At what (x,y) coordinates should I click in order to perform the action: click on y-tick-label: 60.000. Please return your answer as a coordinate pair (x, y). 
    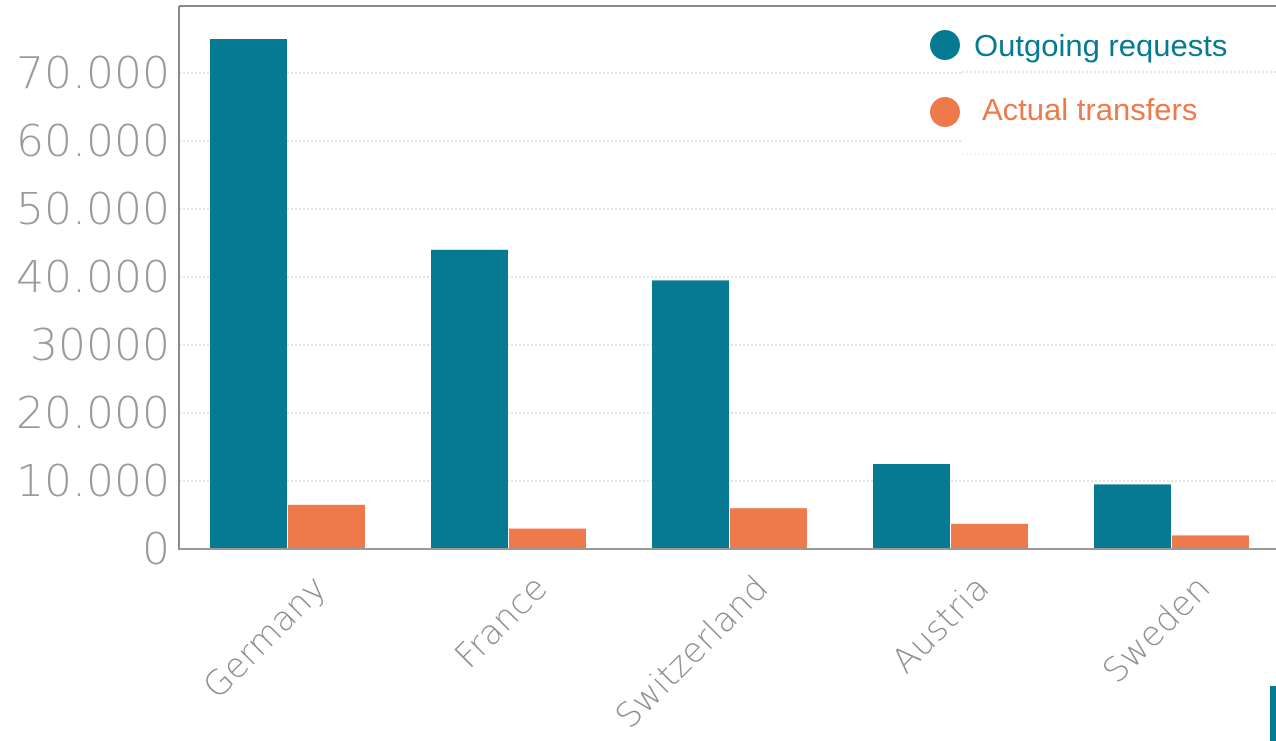
    Looking at the image, I should click on (93, 141).